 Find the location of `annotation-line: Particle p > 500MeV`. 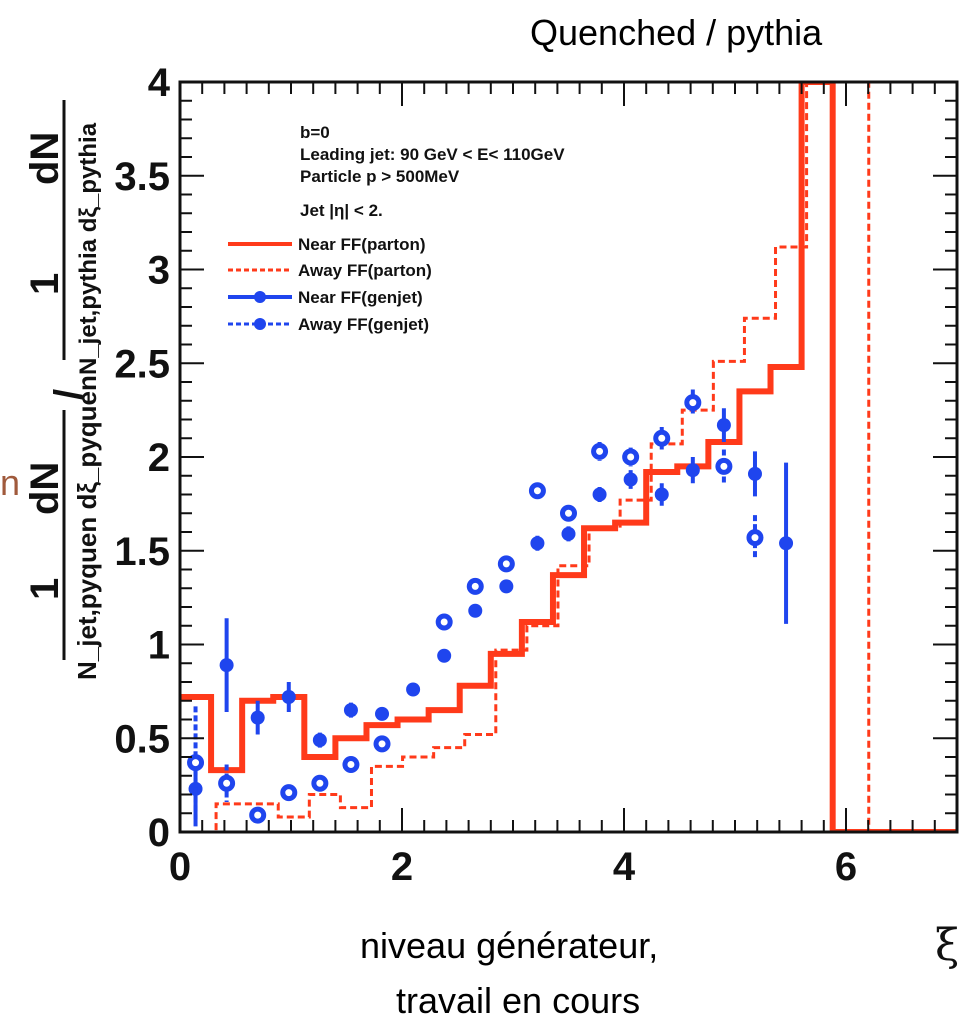

annotation-line: Particle p > 500MeV is located at coordinates (380, 176).